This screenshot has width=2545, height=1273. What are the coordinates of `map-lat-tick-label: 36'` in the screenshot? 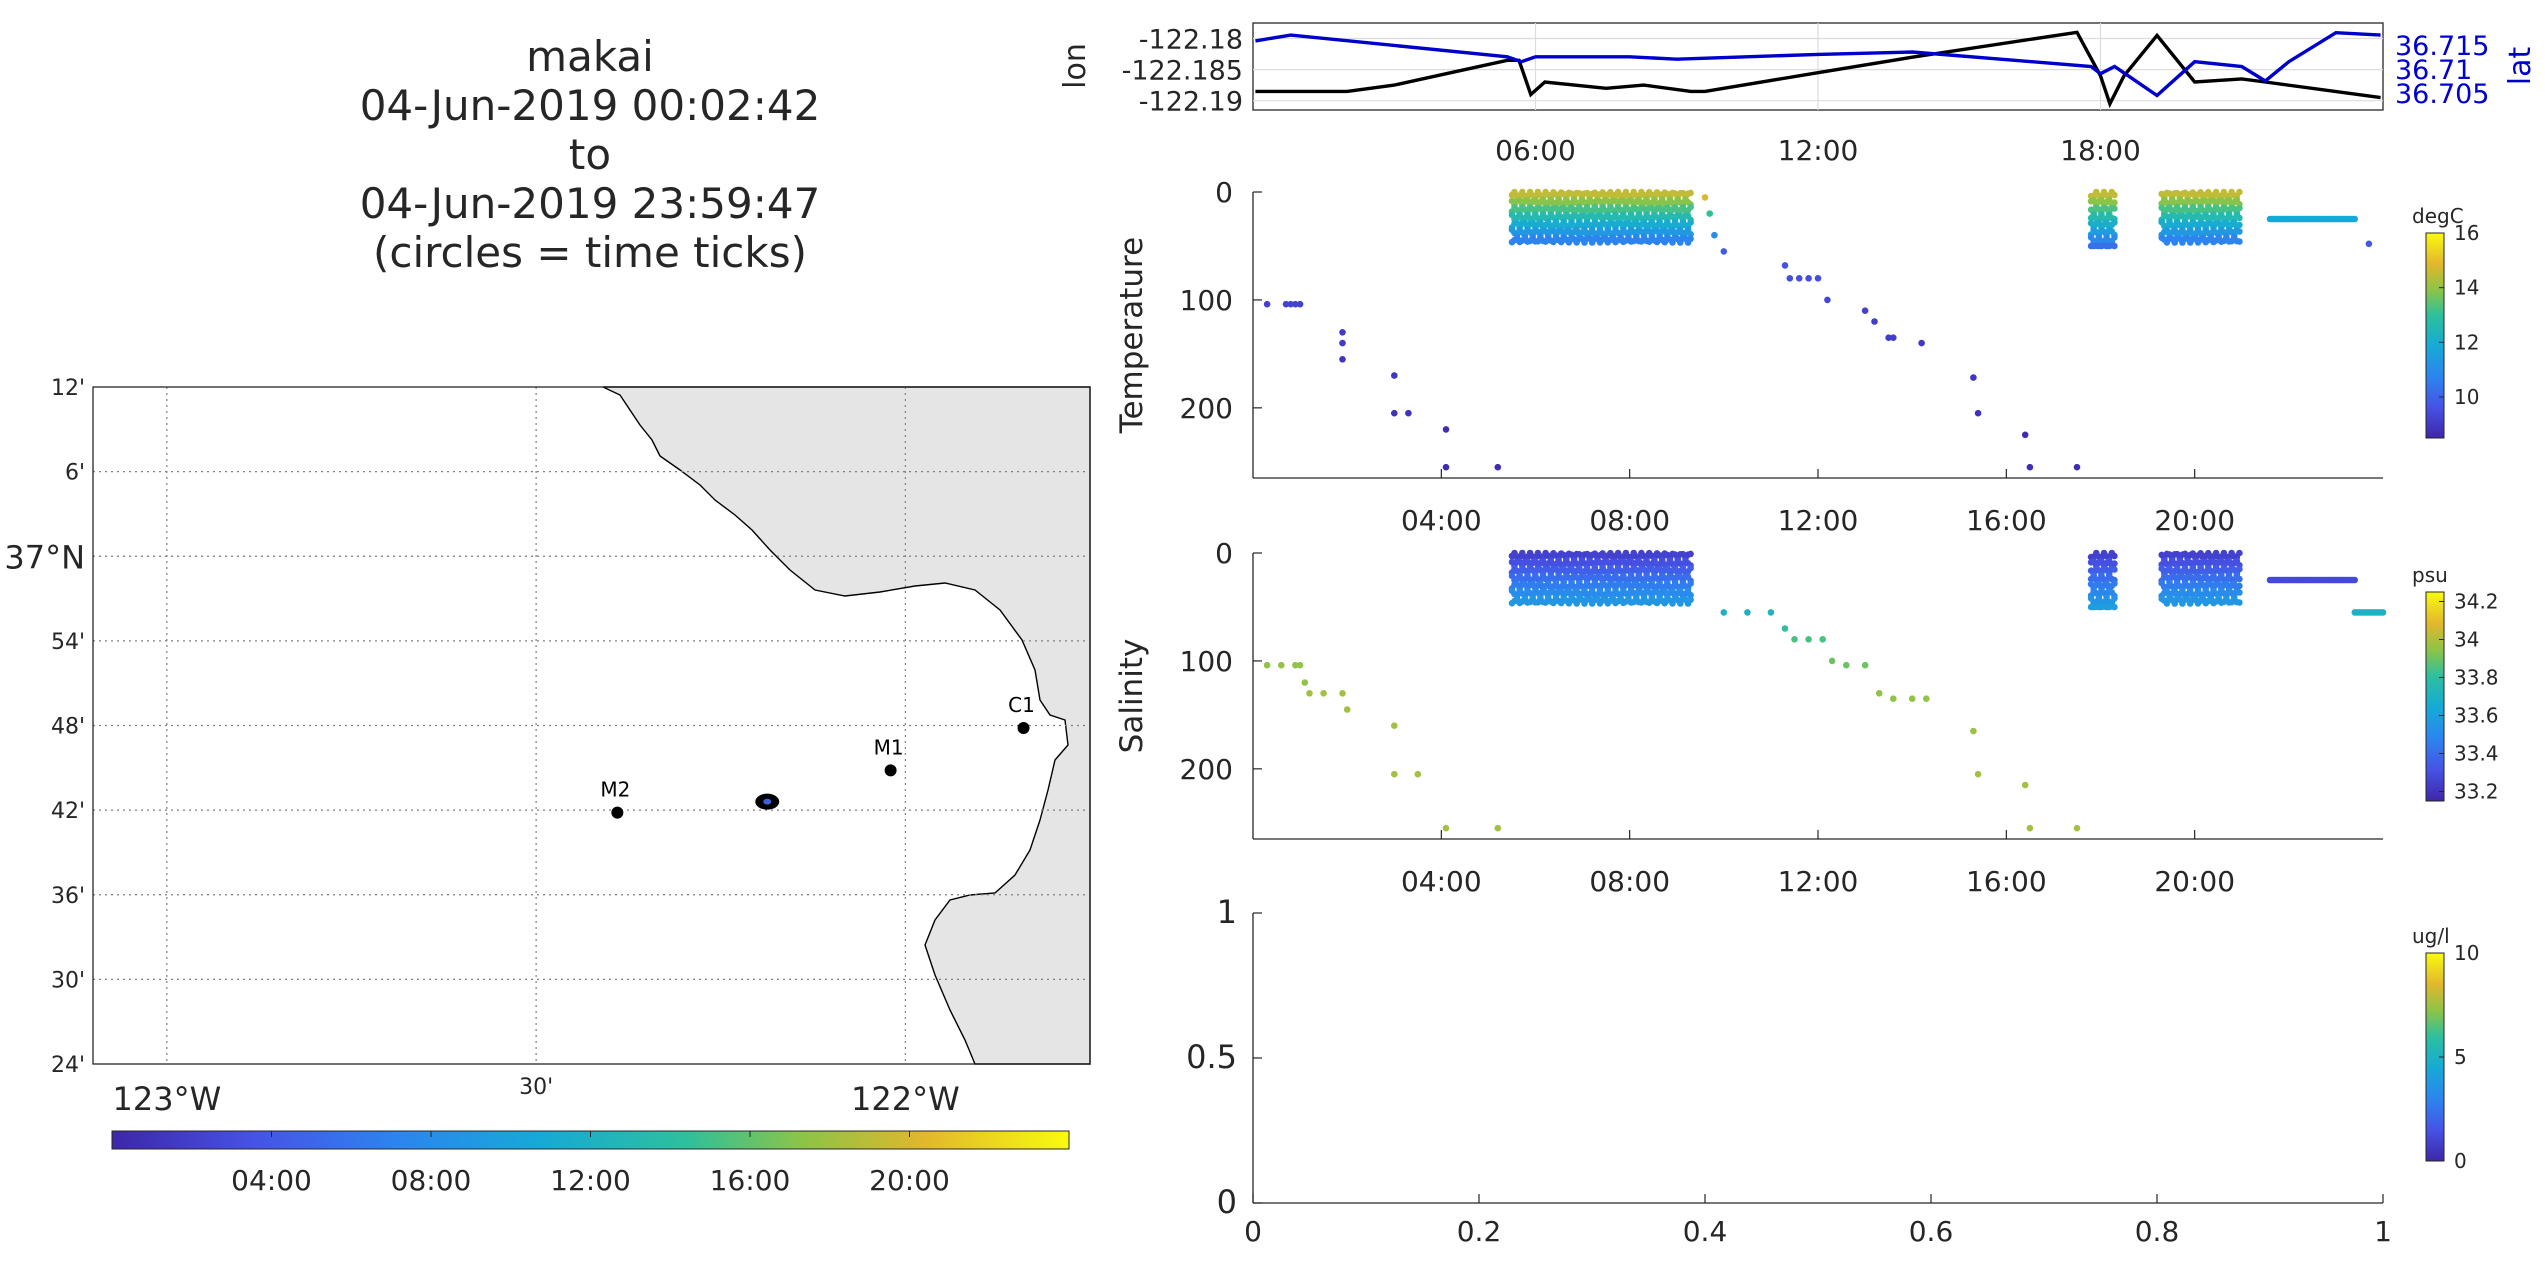 It's located at (68, 896).